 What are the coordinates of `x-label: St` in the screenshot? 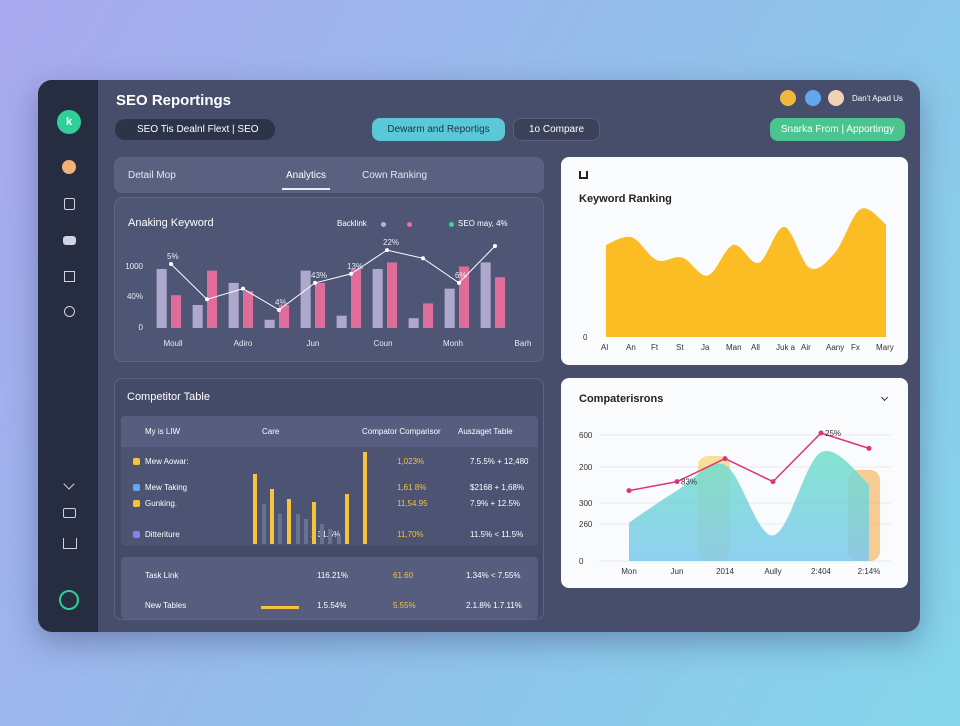 It's located at (680, 347).